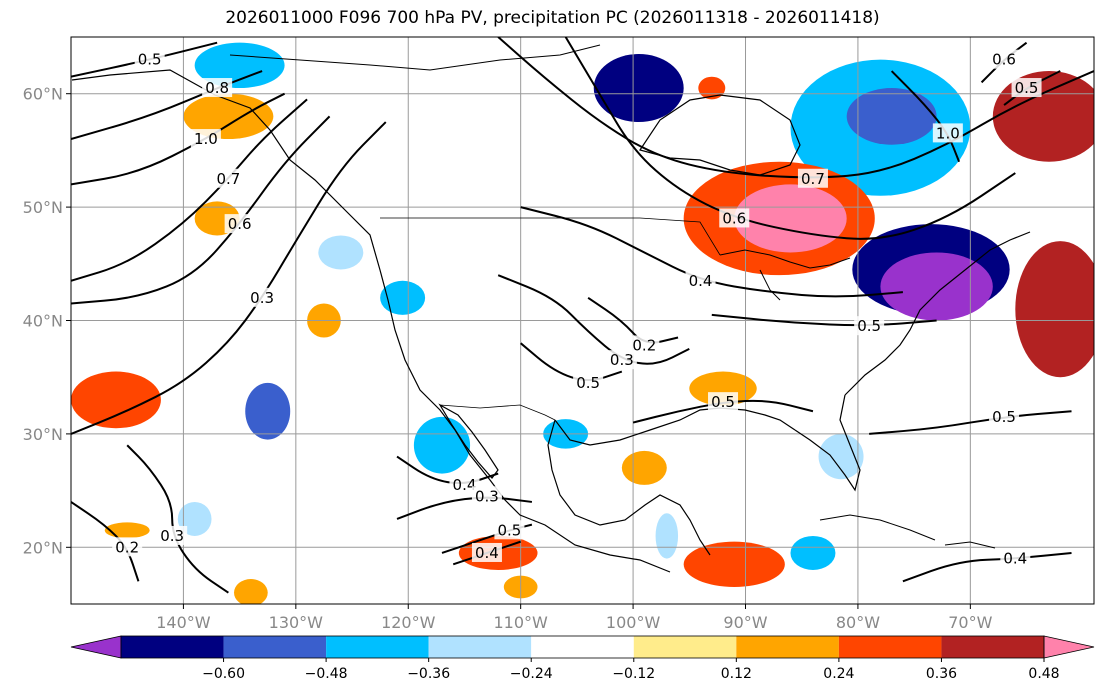 This screenshot has width=1105, height=698. I want to click on lon-tick-label-4: 100°W, so click(633, 622).